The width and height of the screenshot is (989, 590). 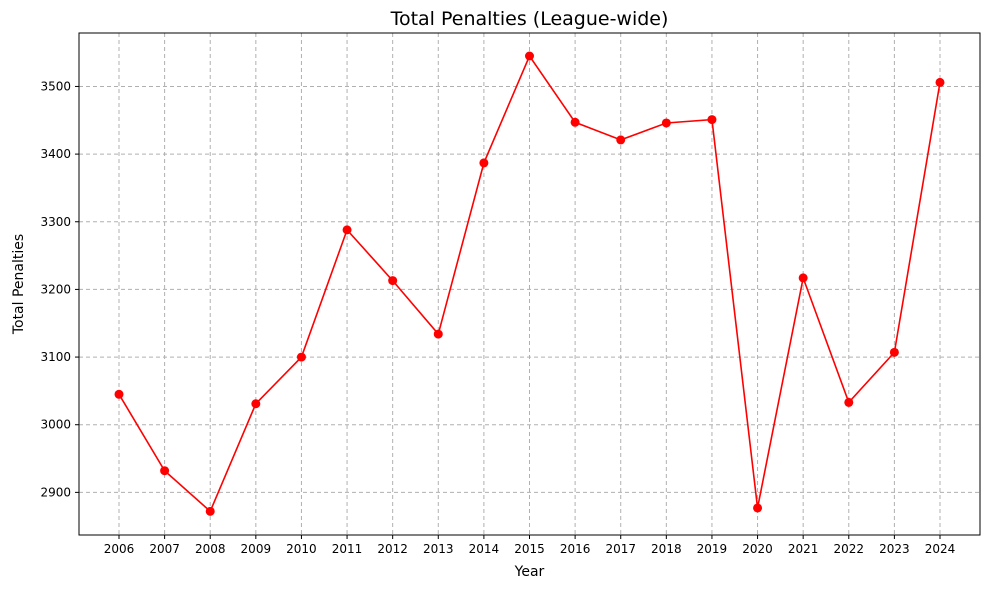 What do you see at coordinates (164, 549) in the screenshot?
I see `x-tick-label: 2007` at bounding box center [164, 549].